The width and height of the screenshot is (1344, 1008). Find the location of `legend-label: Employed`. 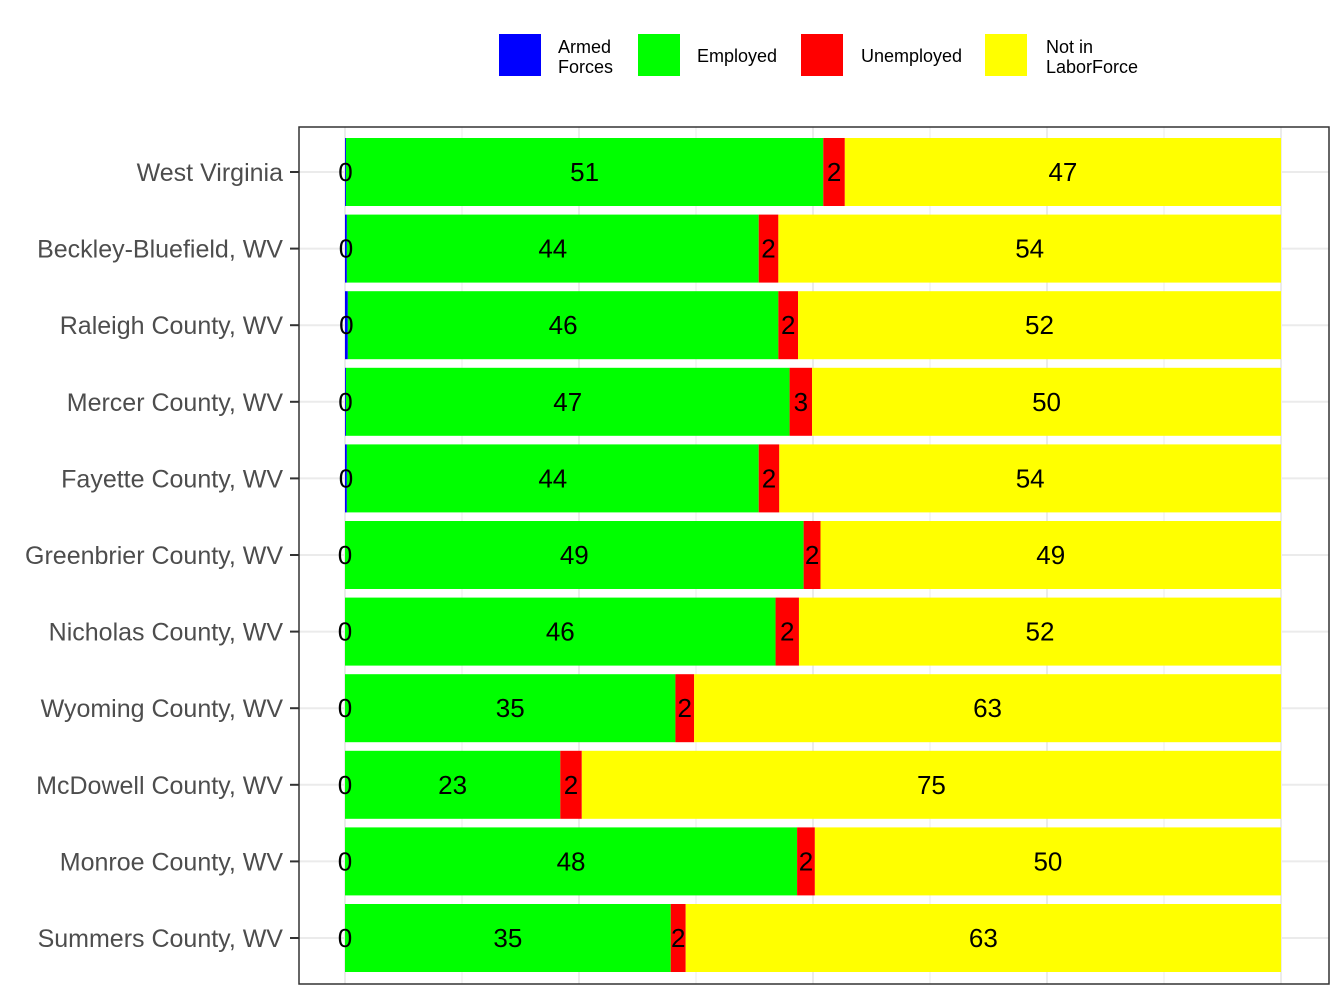

legend-label: Employed is located at coordinates (737, 56).